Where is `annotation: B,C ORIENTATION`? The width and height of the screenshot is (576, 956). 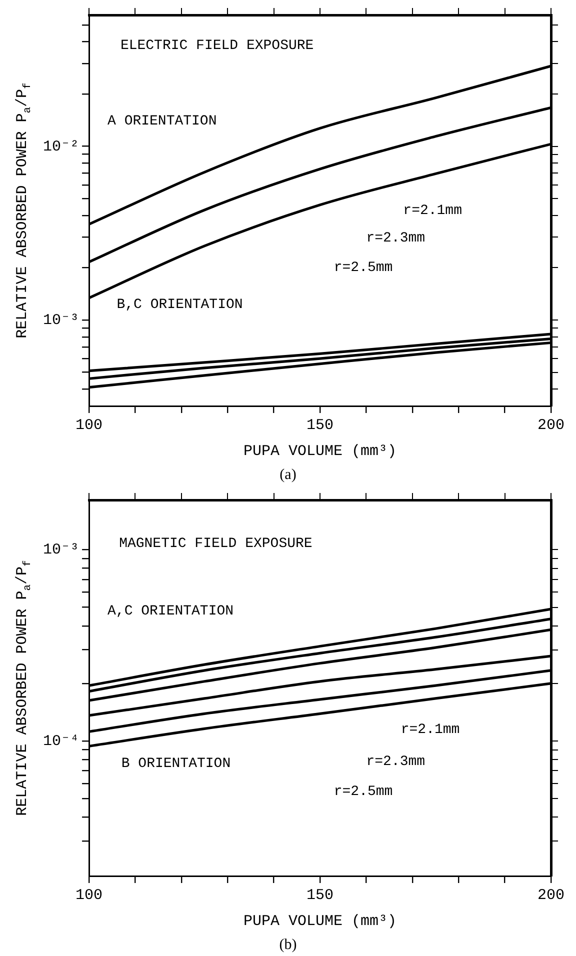
annotation: B,C ORIENTATION is located at coordinates (179, 305).